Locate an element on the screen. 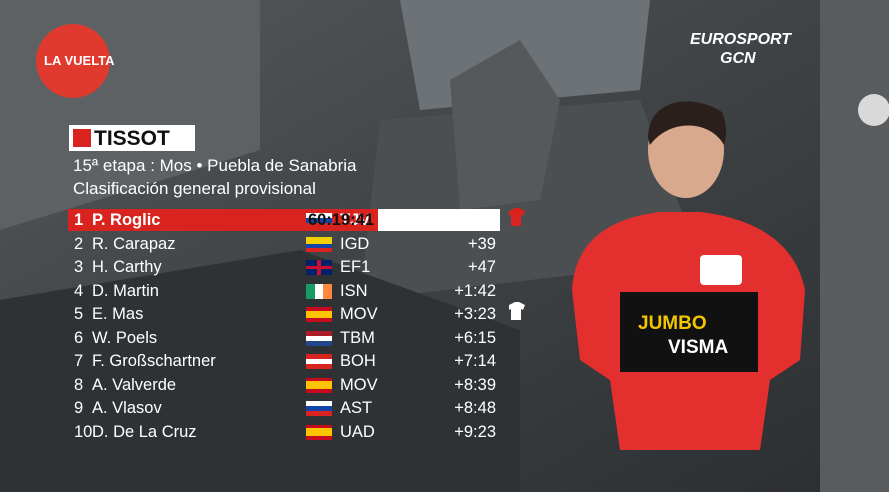  logo-text: LA VUELTA is located at coordinates (79, 60).